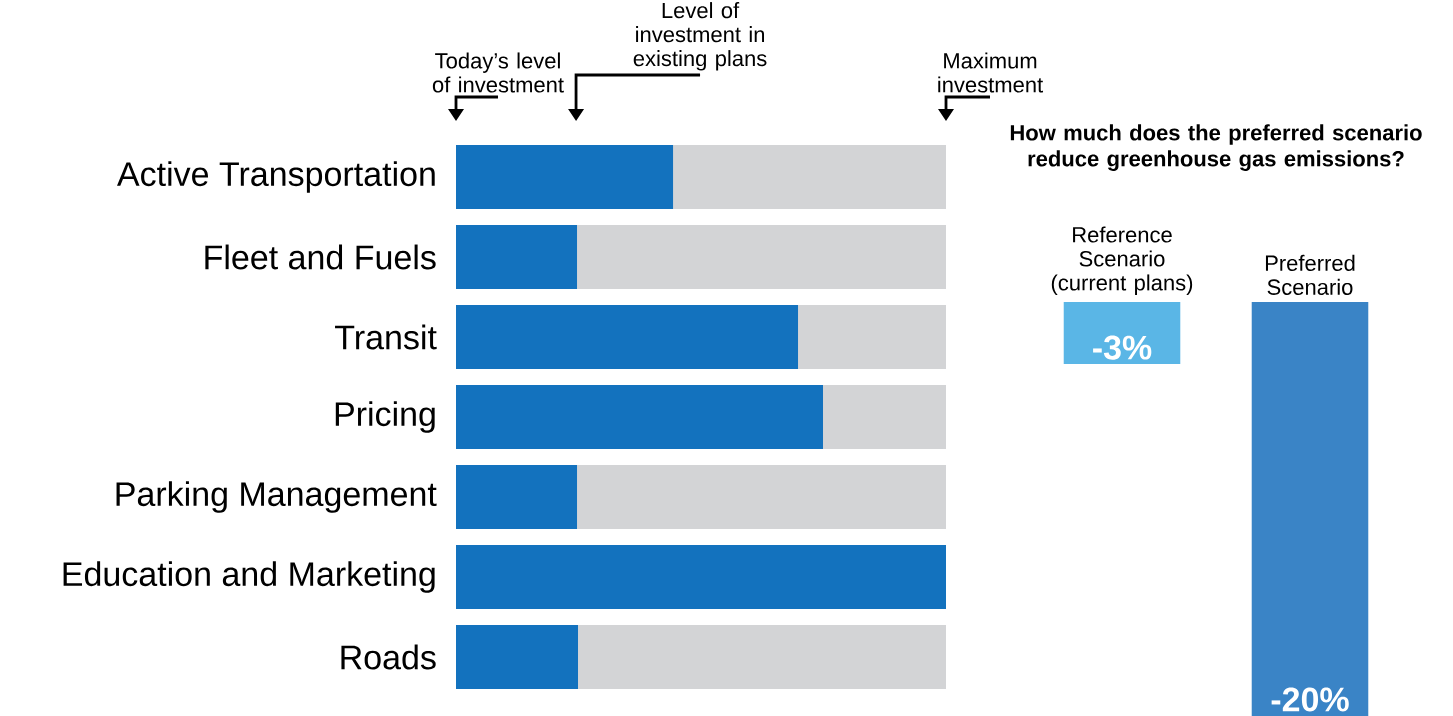 Image resolution: width=1453 pixels, height=716 pixels. I want to click on y-tick-label: Education and Marketing, so click(249, 577).